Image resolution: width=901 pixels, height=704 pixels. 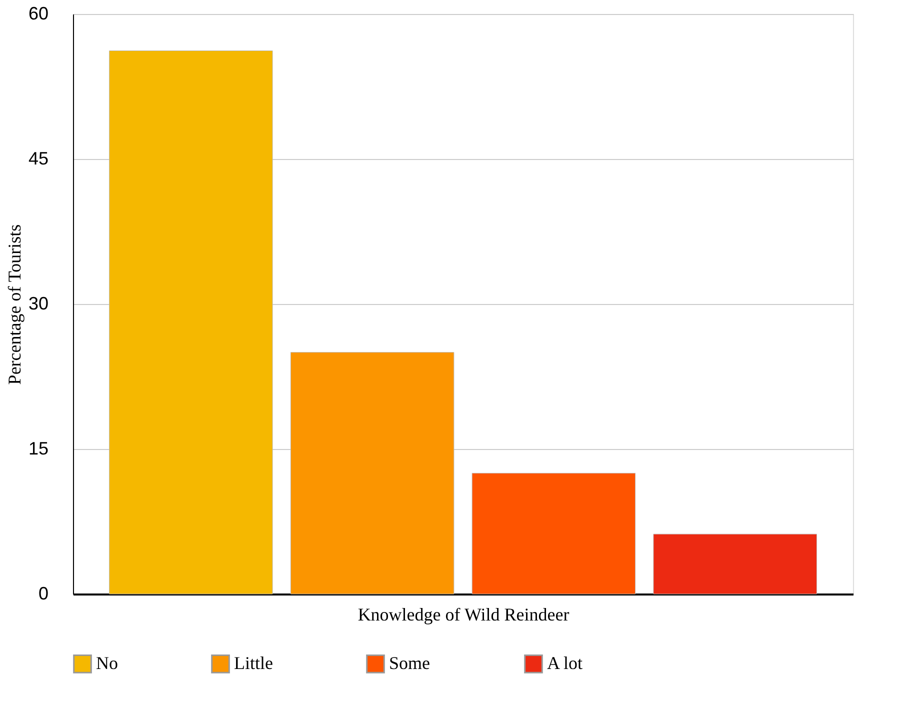 I want to click on y-tick-label: 0, so click(x=43, y=594).